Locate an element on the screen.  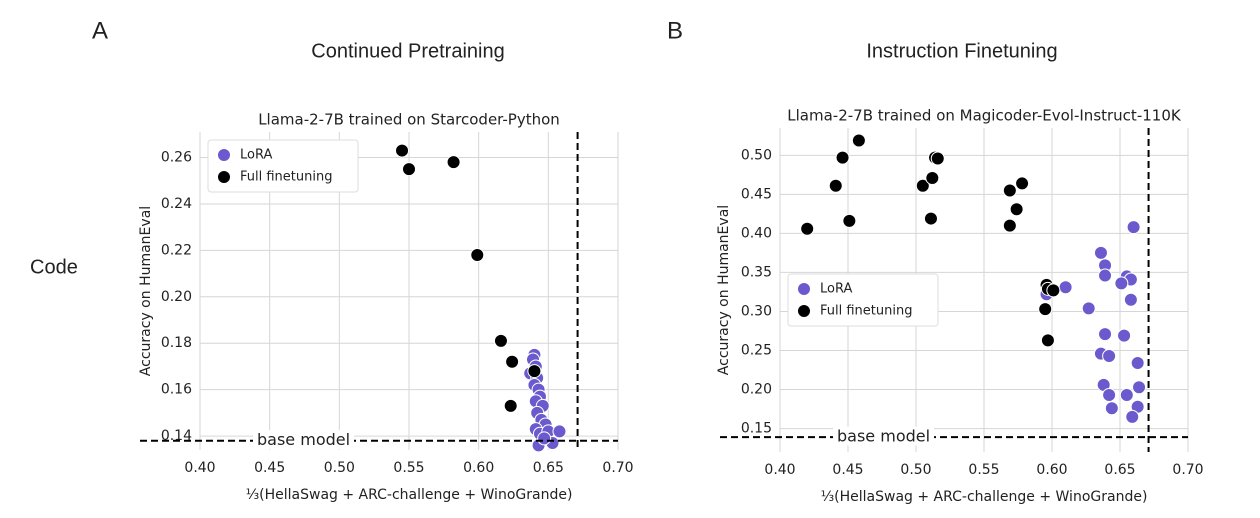
y-tick-label: 0.16 is located at coordinates (176, 390).